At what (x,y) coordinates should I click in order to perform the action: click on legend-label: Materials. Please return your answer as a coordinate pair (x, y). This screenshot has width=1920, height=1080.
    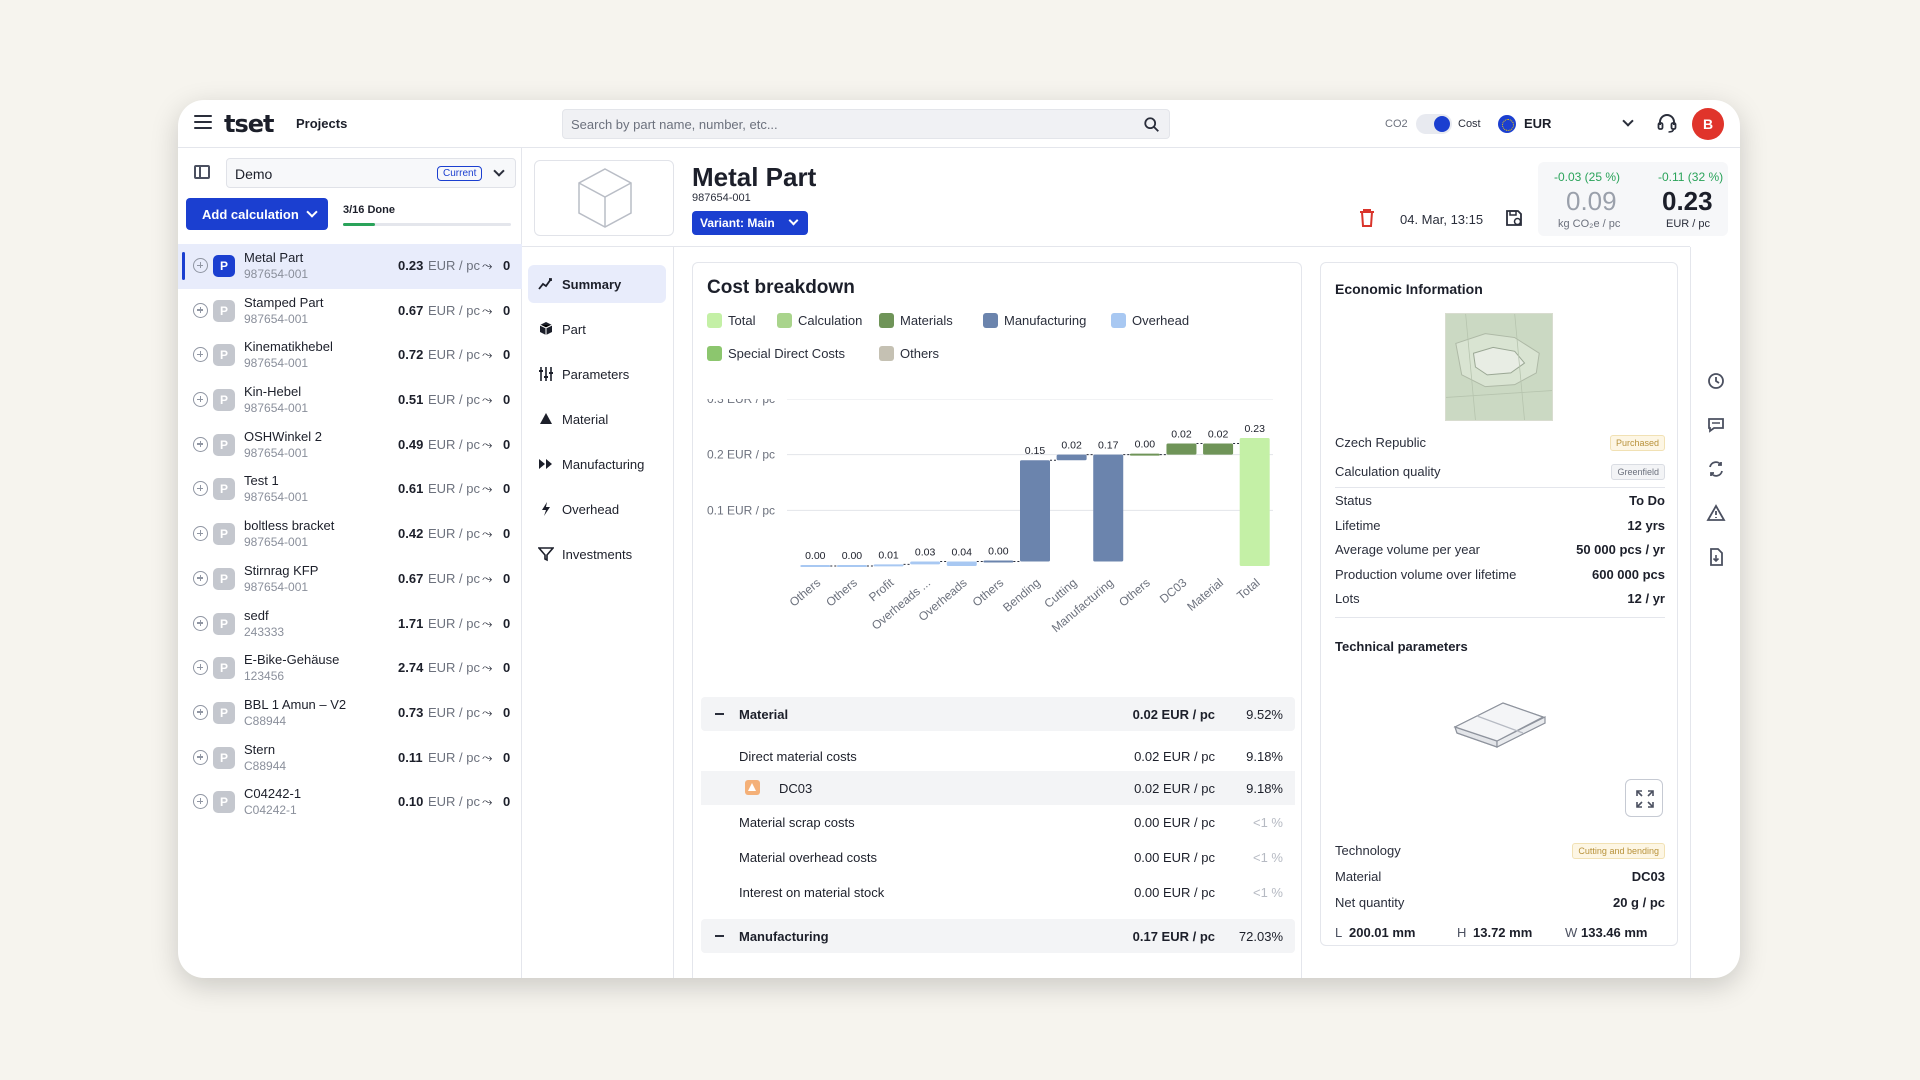
    Looking at the image, I should click on (926, 320).